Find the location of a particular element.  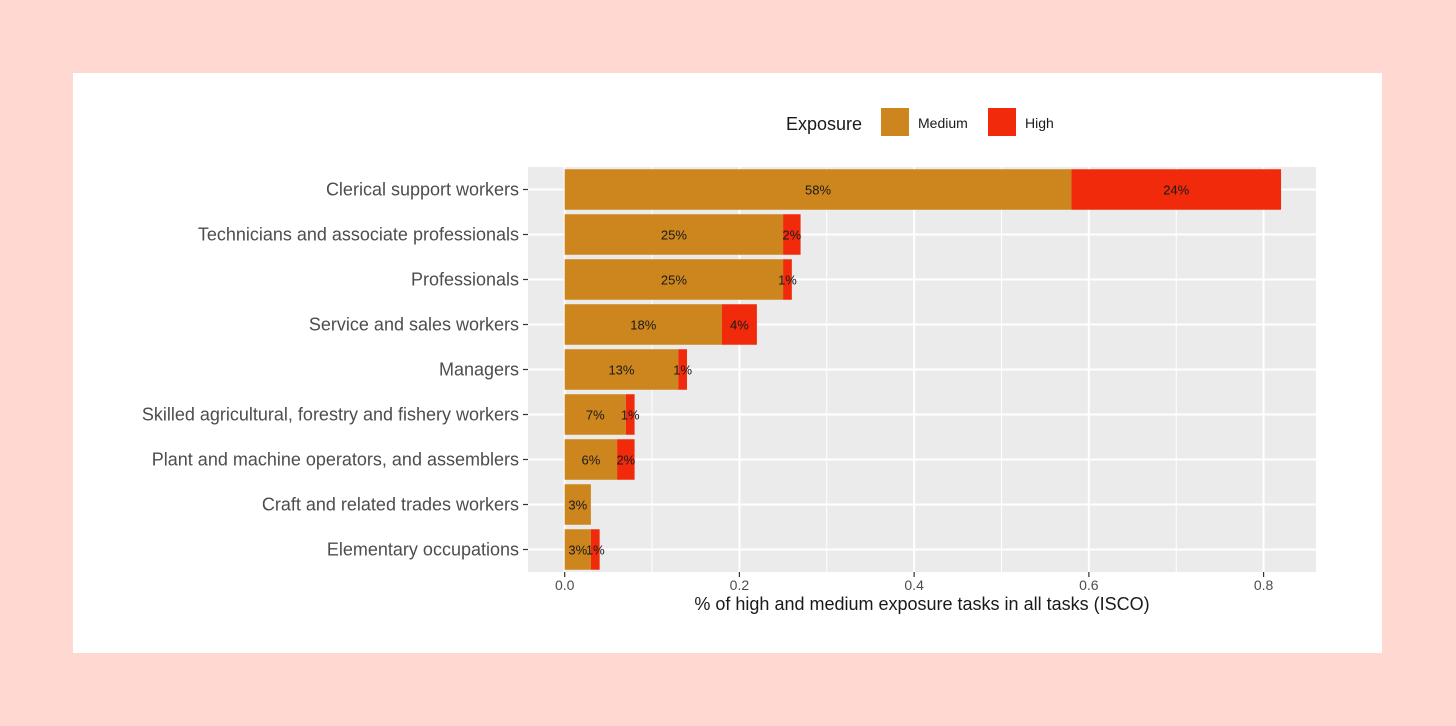

category-label: Craft and related trades workers is located at coordinates (390, 505).